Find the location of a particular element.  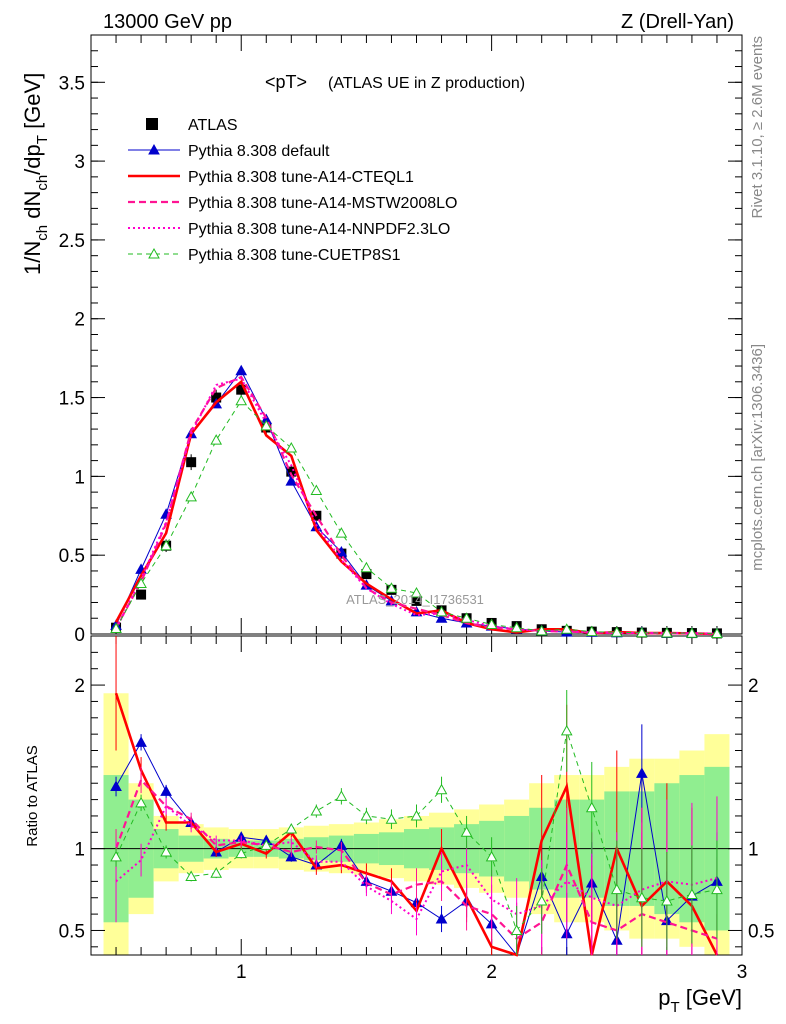

legend-label: ATLAS is located at coordinates (213, 125).